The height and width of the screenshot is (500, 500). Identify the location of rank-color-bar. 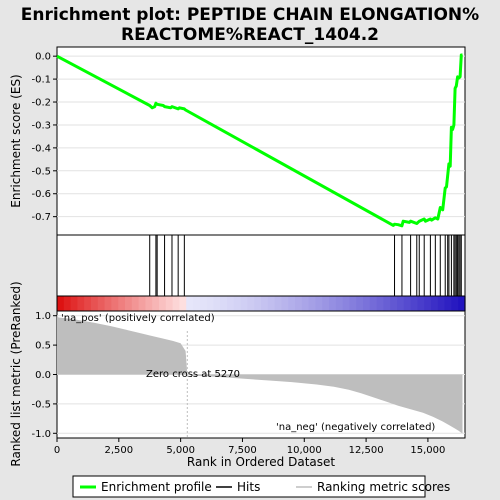
(261, 303).